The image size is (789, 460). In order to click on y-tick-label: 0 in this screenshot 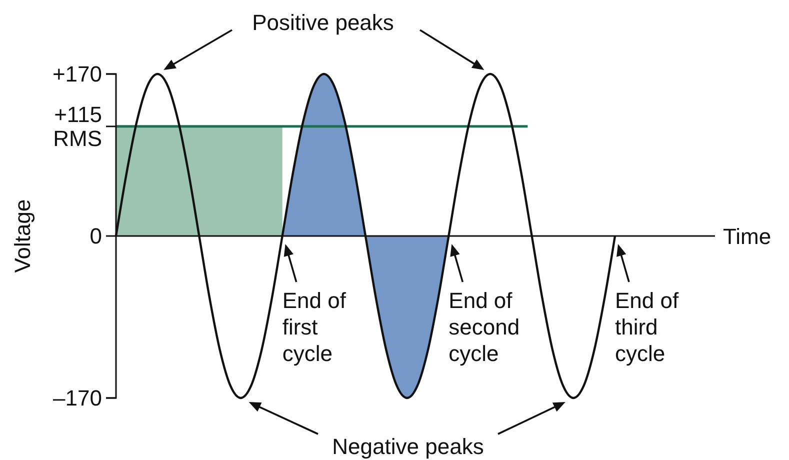, I will do `click(96, 236)`.